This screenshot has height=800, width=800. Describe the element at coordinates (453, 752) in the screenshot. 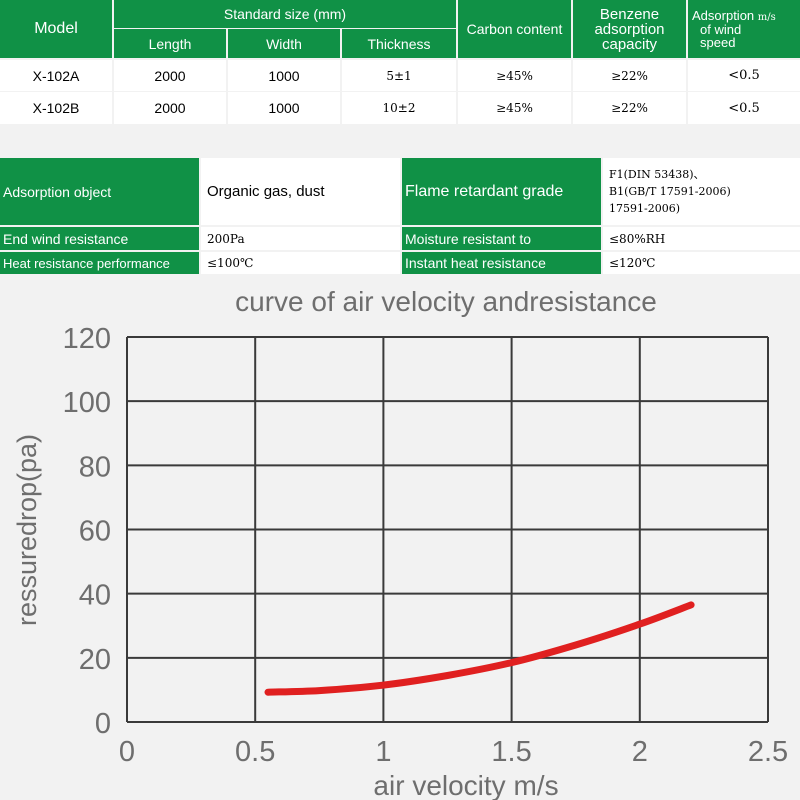

I see `x-axis-ticks: 0 0.5 1 1.5 2 2.5` at that location.